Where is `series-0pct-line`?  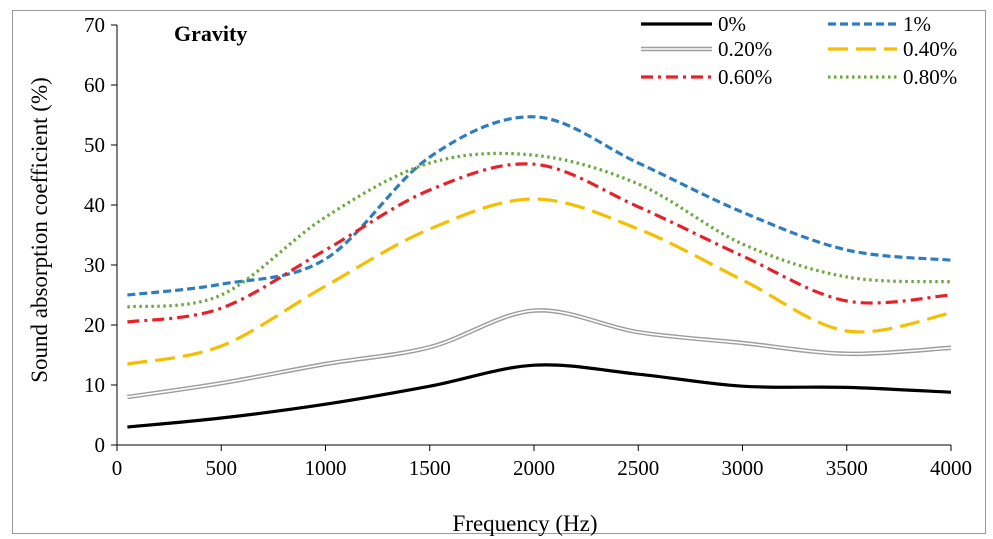 series-0pct-line is located at coordinates (539, 396).